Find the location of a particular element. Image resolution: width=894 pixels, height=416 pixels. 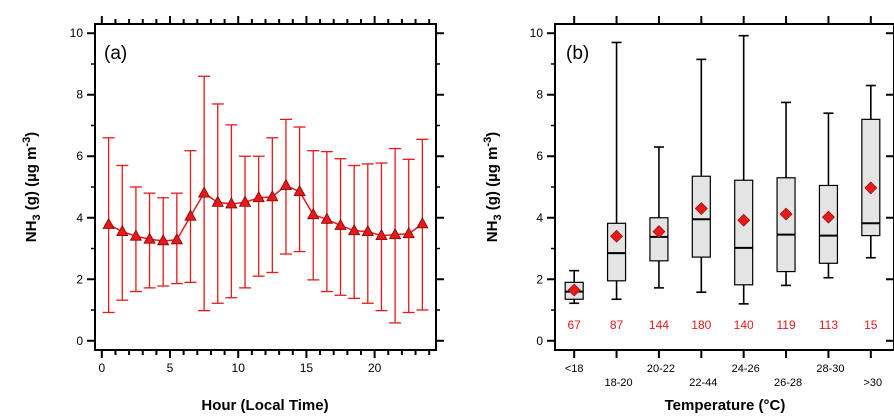

x-tick-label: 5 is located at coordinates (170, 368).